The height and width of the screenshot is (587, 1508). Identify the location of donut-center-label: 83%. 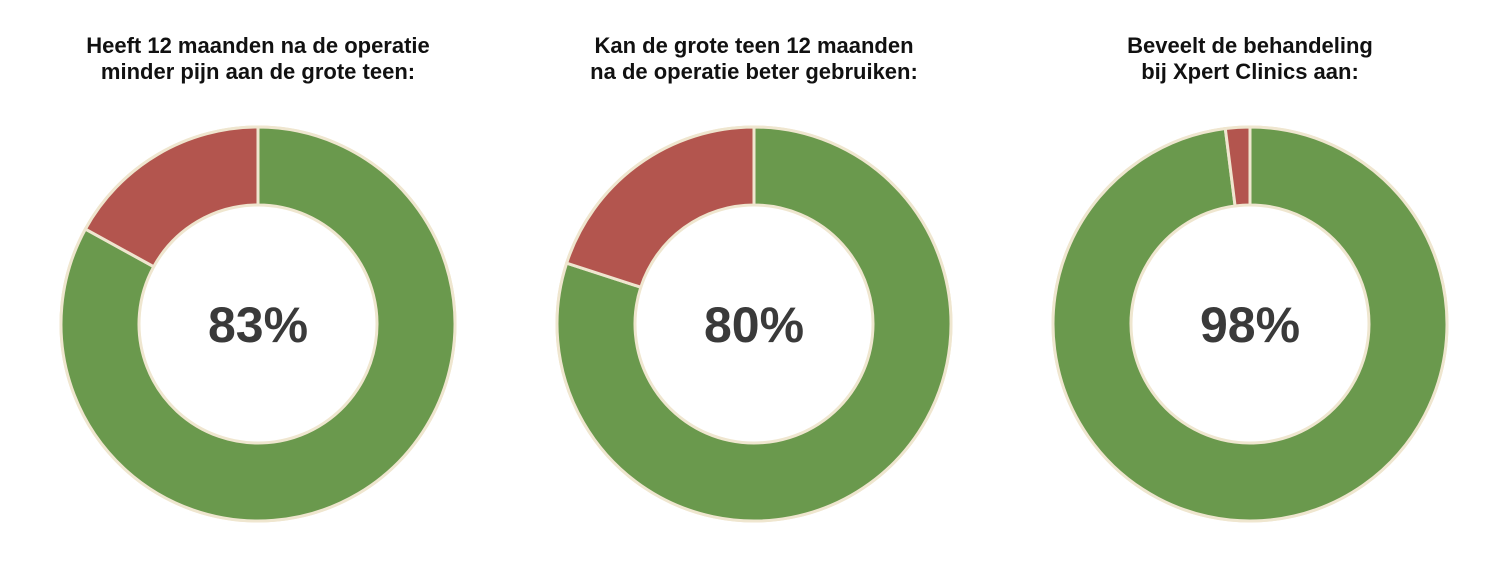
(258, 325).